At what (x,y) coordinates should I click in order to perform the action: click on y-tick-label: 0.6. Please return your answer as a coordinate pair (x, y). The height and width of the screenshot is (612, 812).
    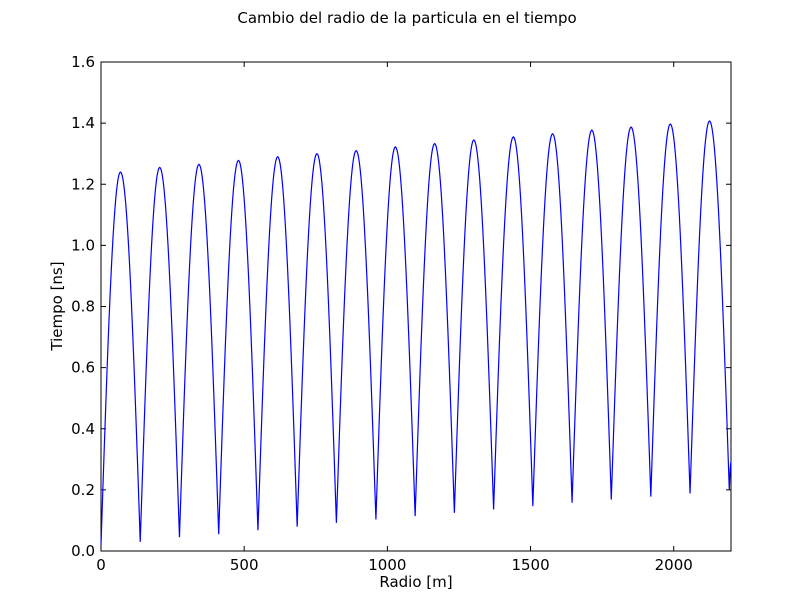
    Looking at the image, I should click on (83, 368).